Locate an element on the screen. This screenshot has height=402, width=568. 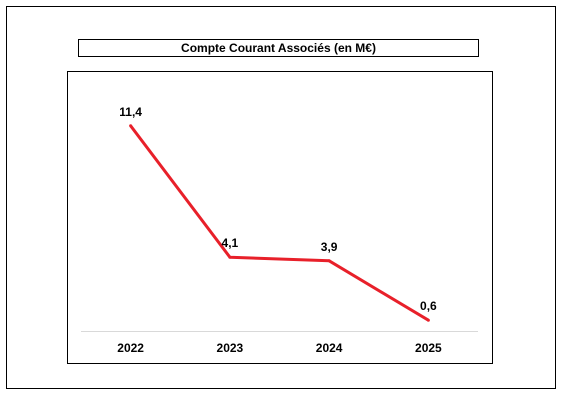
x-tick-label: 2023 is located at coordinates (230, 348).